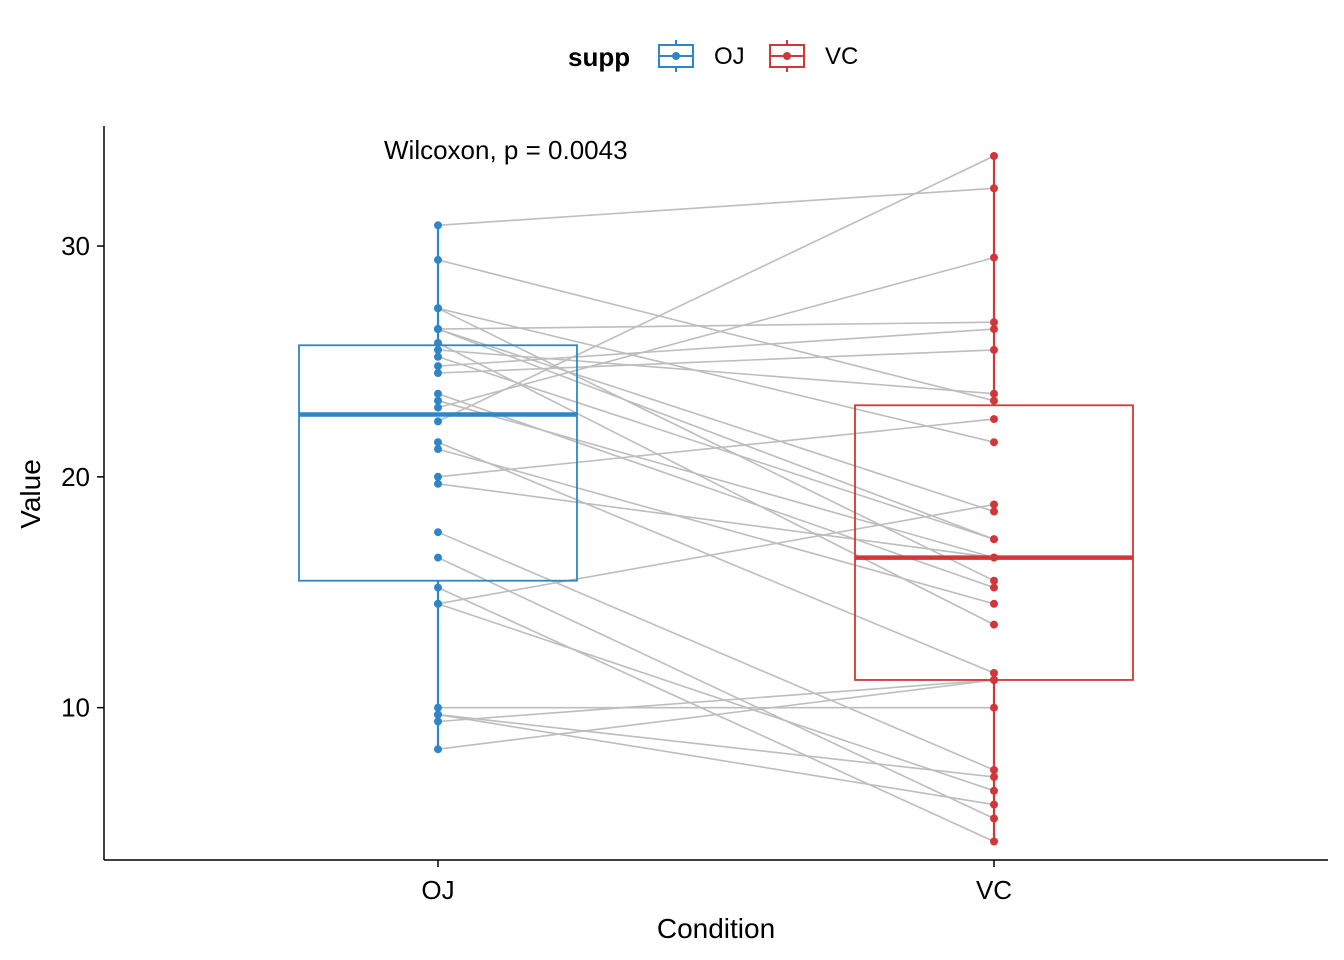 This screenshot has height=960, width=1344. What do you see at coordinates (599, 57) in the screenshot?
I see `legend-title: supp` at bounding box center [599, 57].